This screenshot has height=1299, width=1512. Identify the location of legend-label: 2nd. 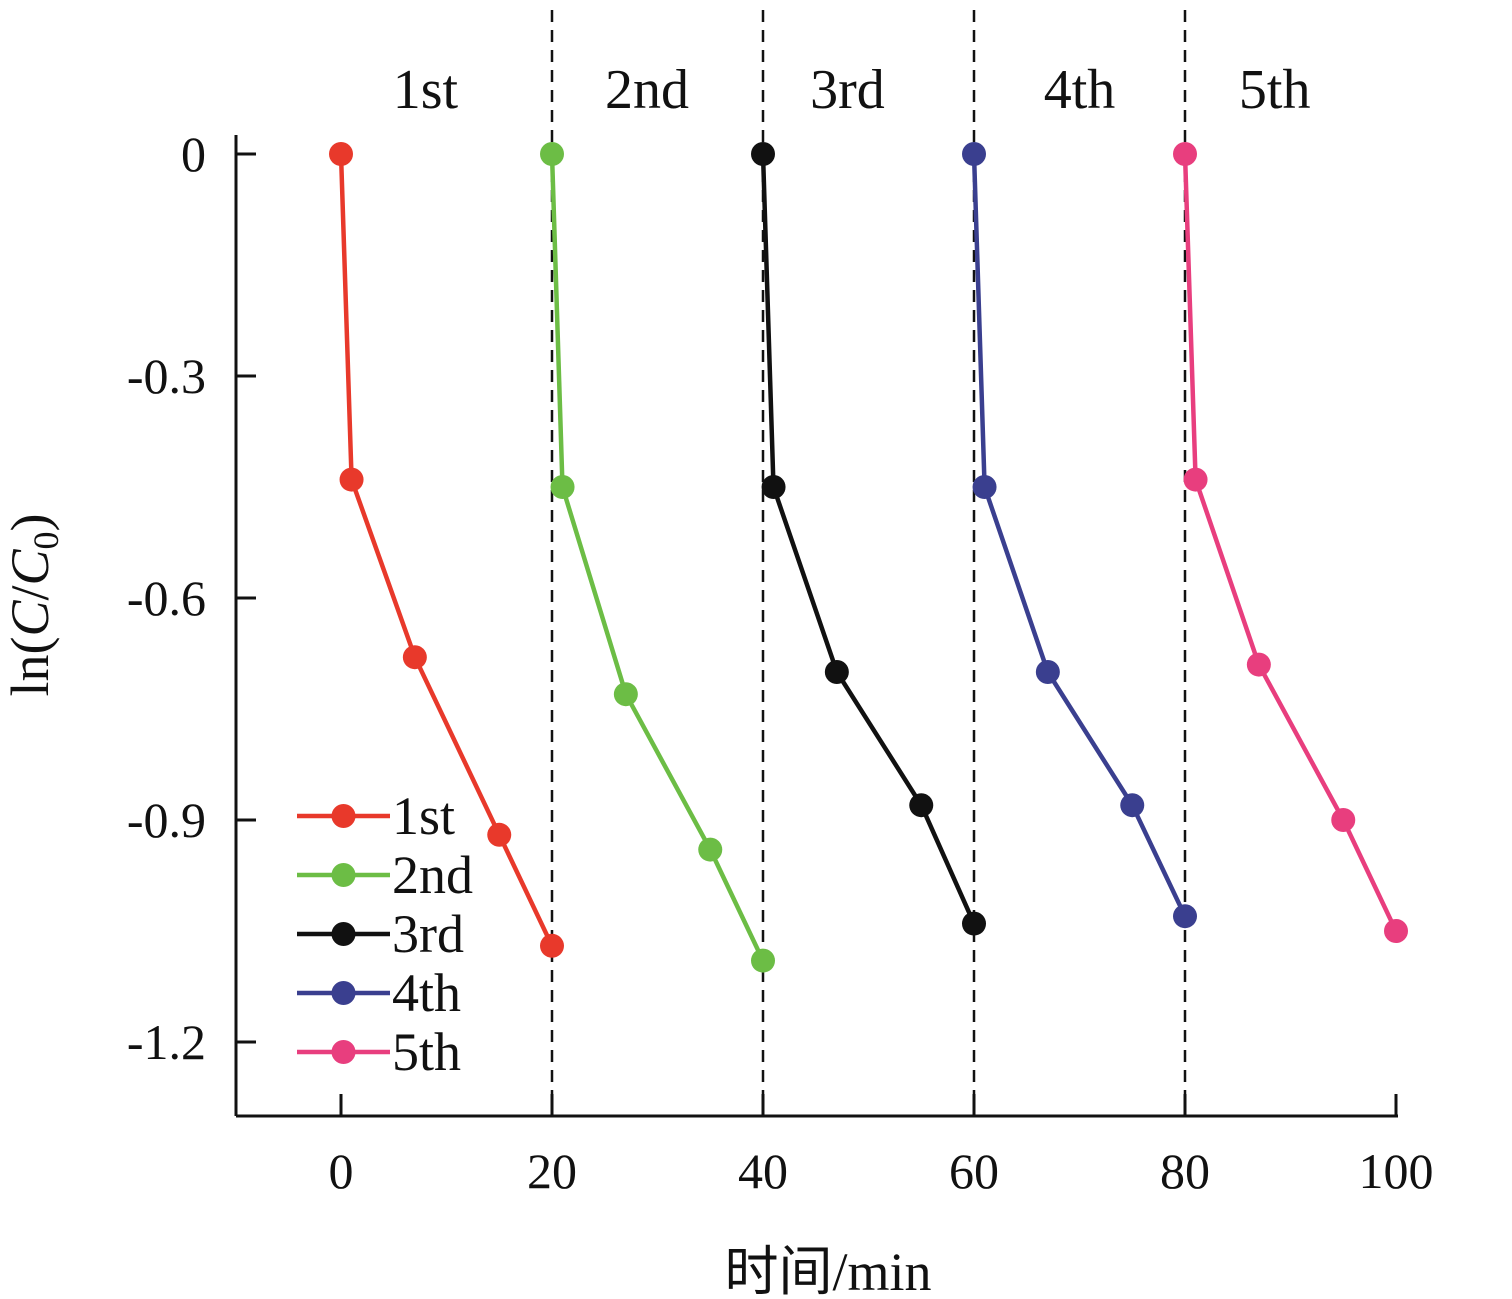
(432, 875).